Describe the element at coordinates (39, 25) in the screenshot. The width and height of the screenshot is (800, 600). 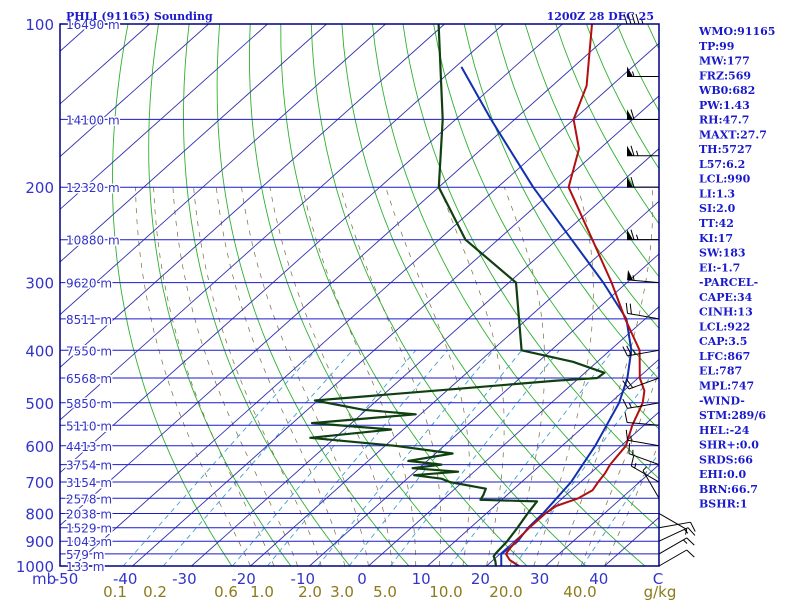
I see `pressure-tick-label: 100` at that location.